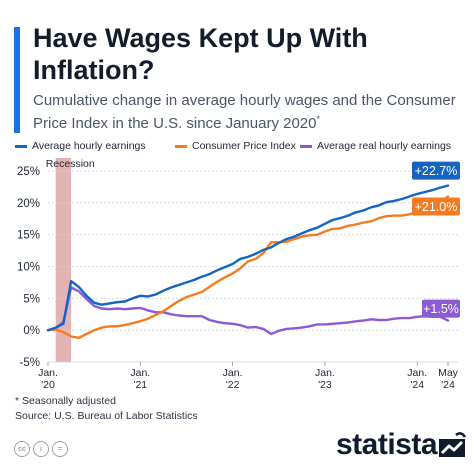 The height and width of the screenshot is (474, 474). Describe the element at coordinates (22, 449) in the screenshot. I see `cc-icon: cc` at that location.